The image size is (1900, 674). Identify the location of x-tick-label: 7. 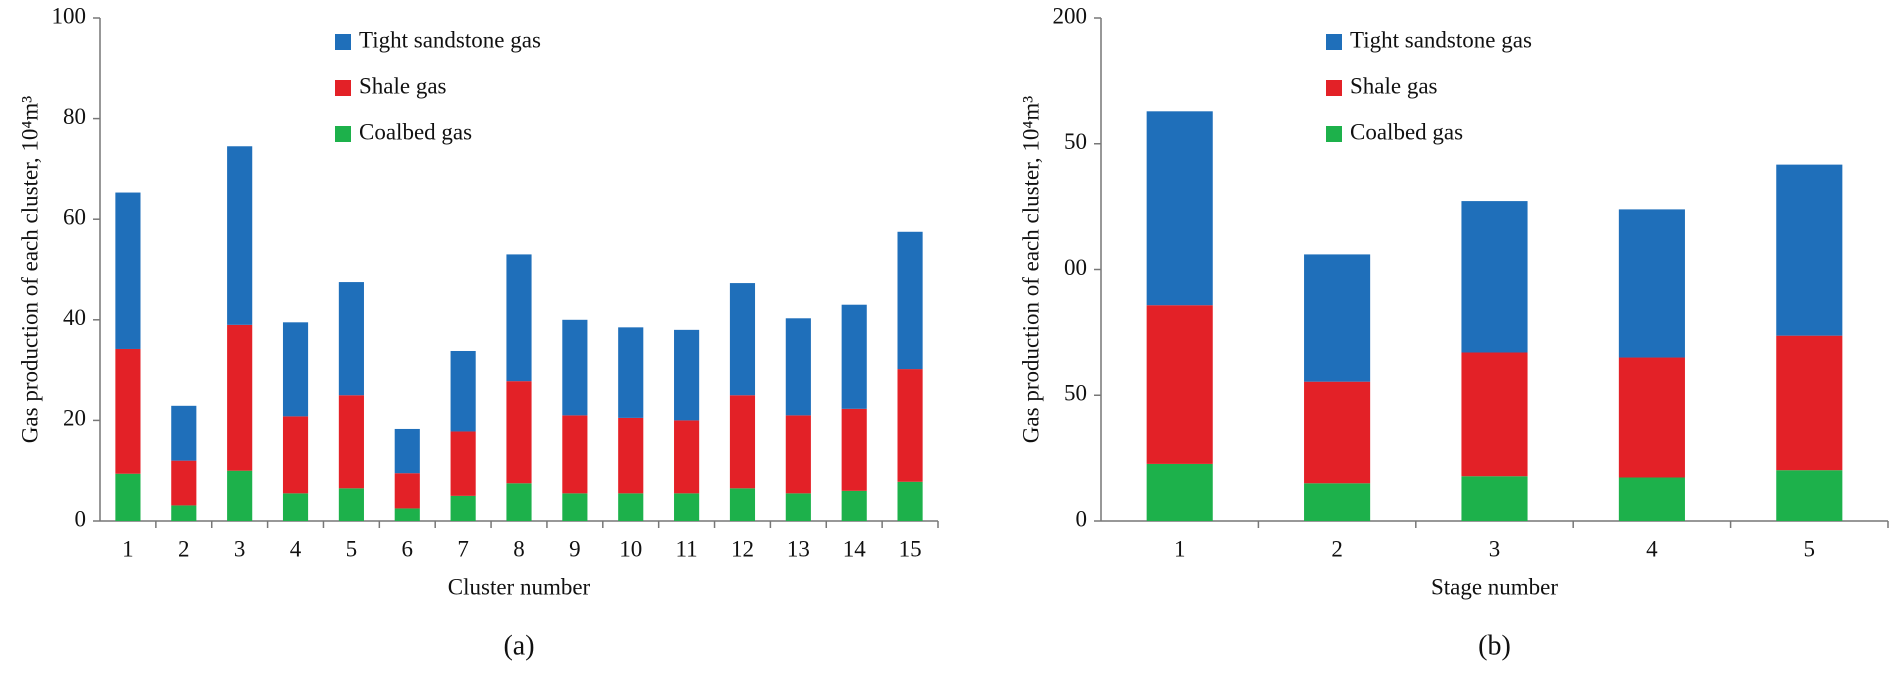
(463, 548).